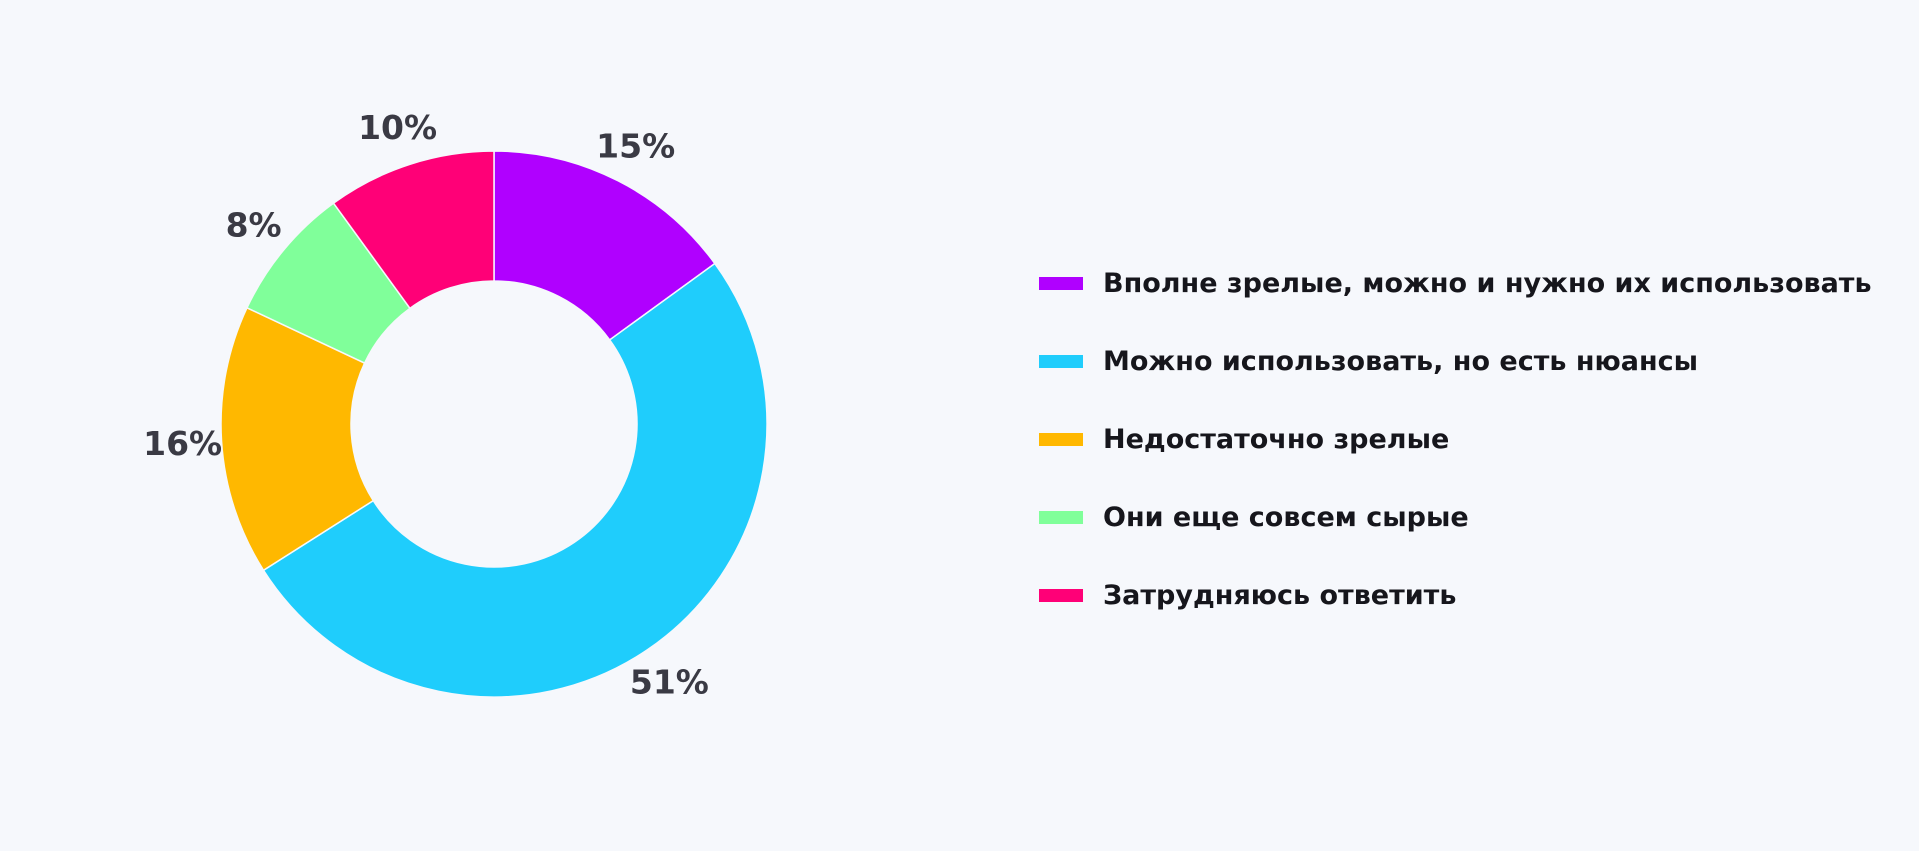 This screenshot has height=851, width=1919. I want to click on legend-label: Они еще совсем сырые, so click(1286, 517).